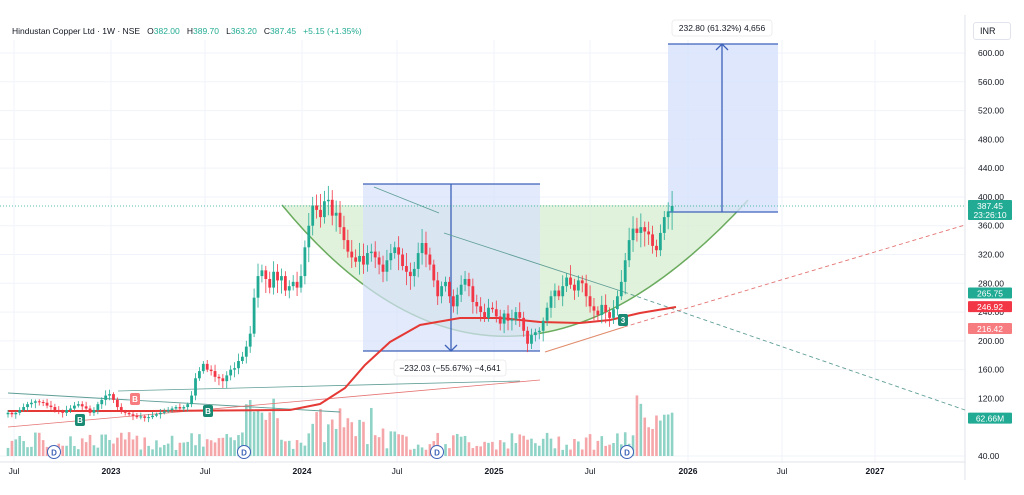 This screenshot has height=495, width=1024. What do you see at coordinates (342, 359) in the screenshot?
I see `moving-average-path` at bounding box center [342, 359].